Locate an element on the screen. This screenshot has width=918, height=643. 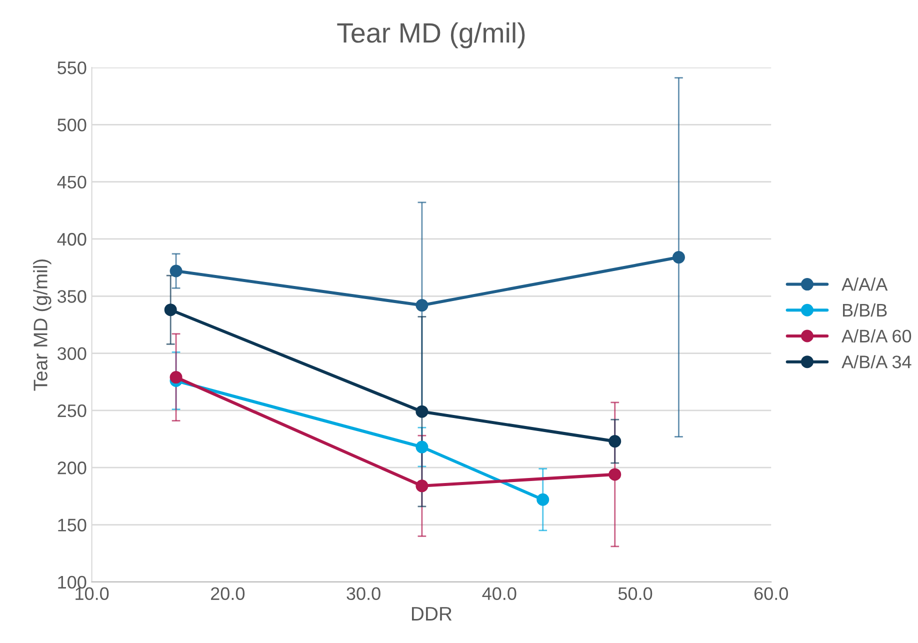
y-tick-label: 350 is located at coordinates (72, 296).